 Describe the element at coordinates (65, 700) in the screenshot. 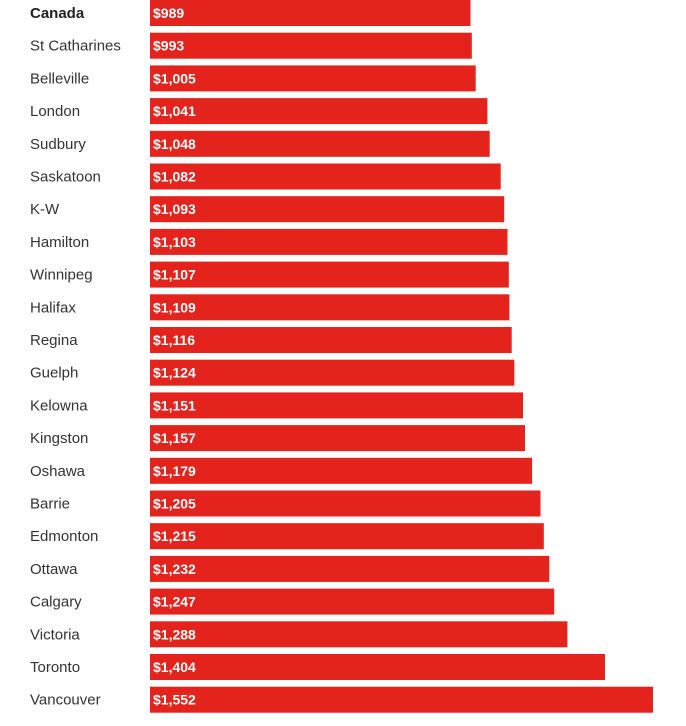

I see `category-label: Vancouver` at that location.